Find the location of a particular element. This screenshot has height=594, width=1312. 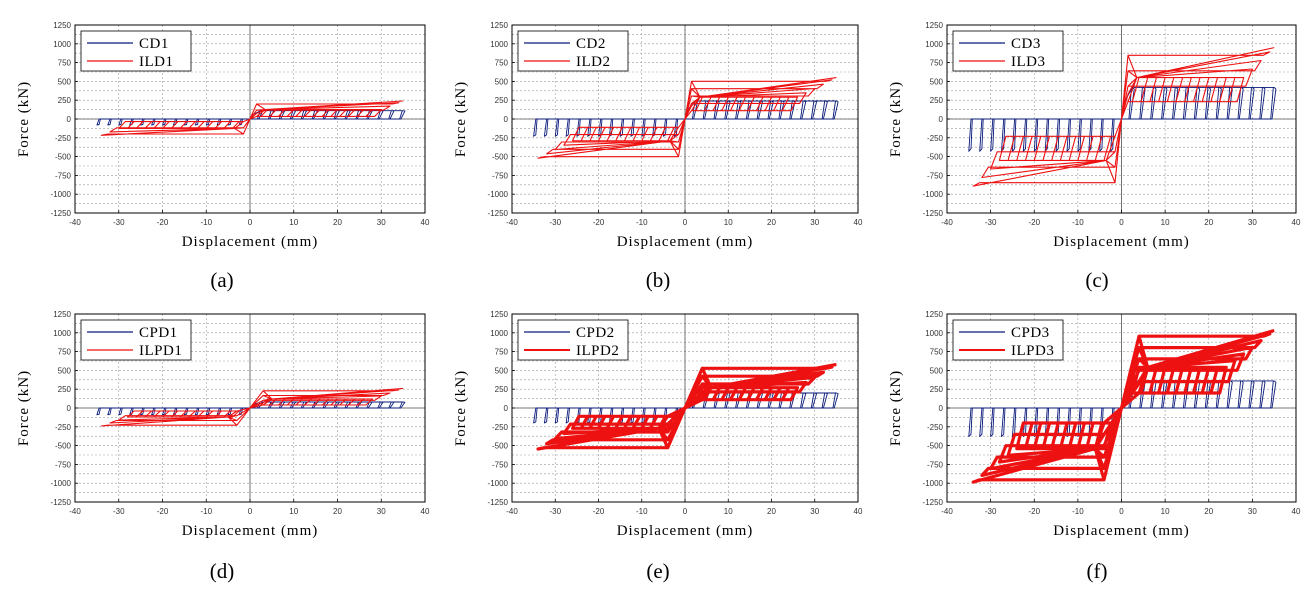

legend-label-cpd1: CPD1 is located at coordinates (158, 333).